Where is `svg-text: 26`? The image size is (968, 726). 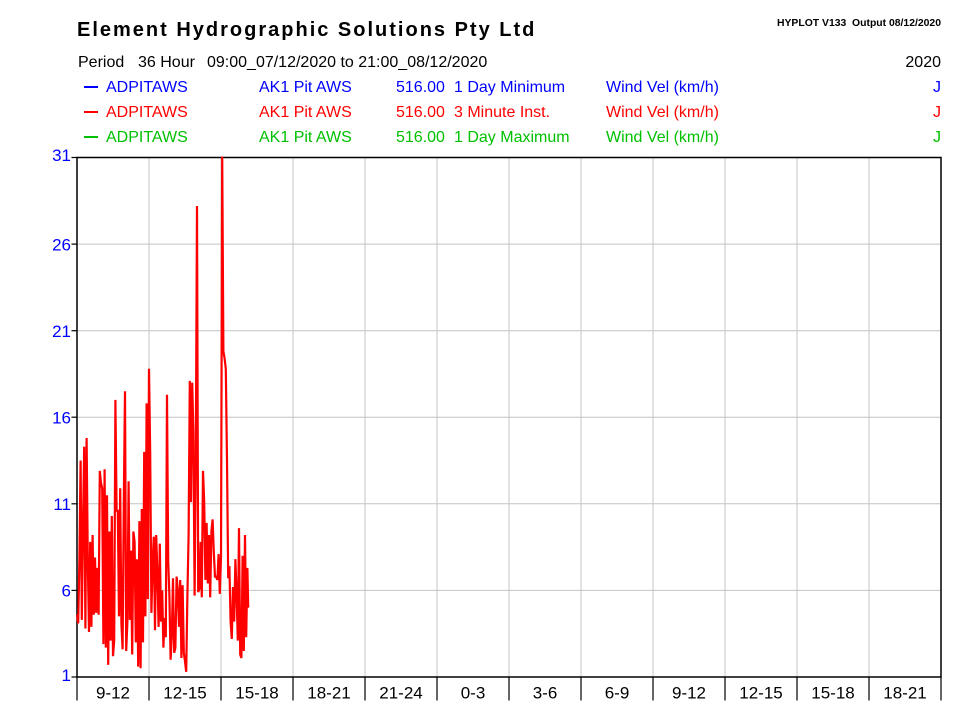
svg-text: 26 is located at coordinates (61, 244).